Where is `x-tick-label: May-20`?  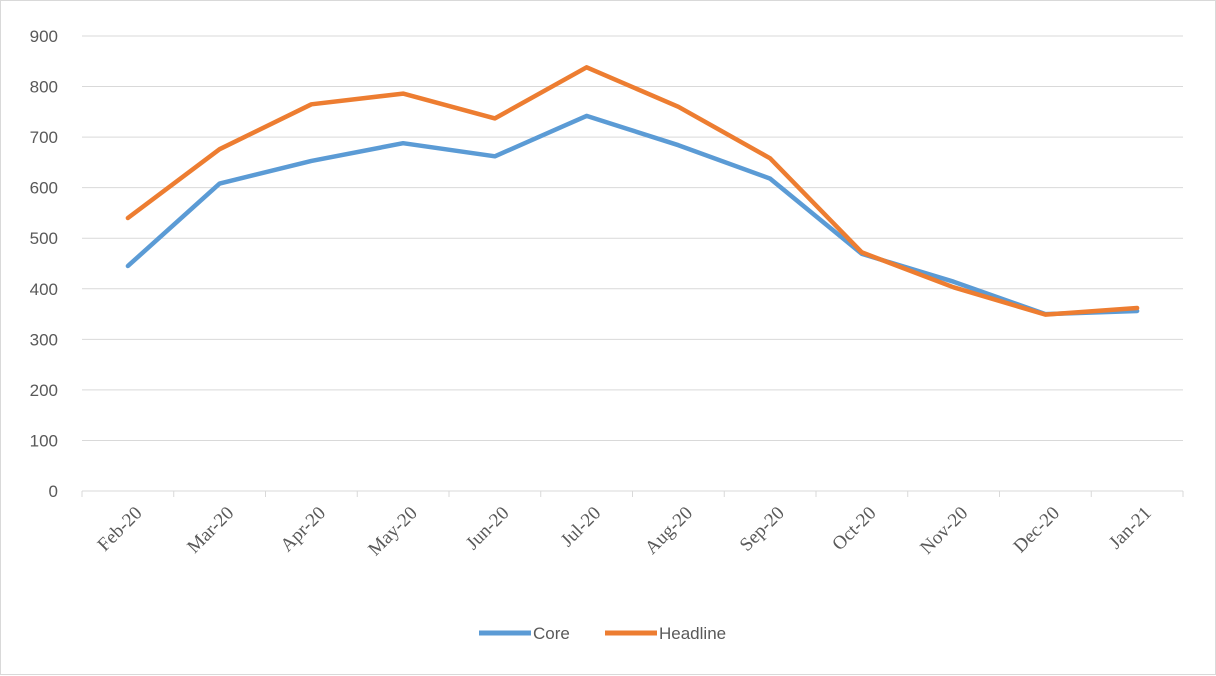 x-tick-label: May-20 is located at coordinates (392, 531).